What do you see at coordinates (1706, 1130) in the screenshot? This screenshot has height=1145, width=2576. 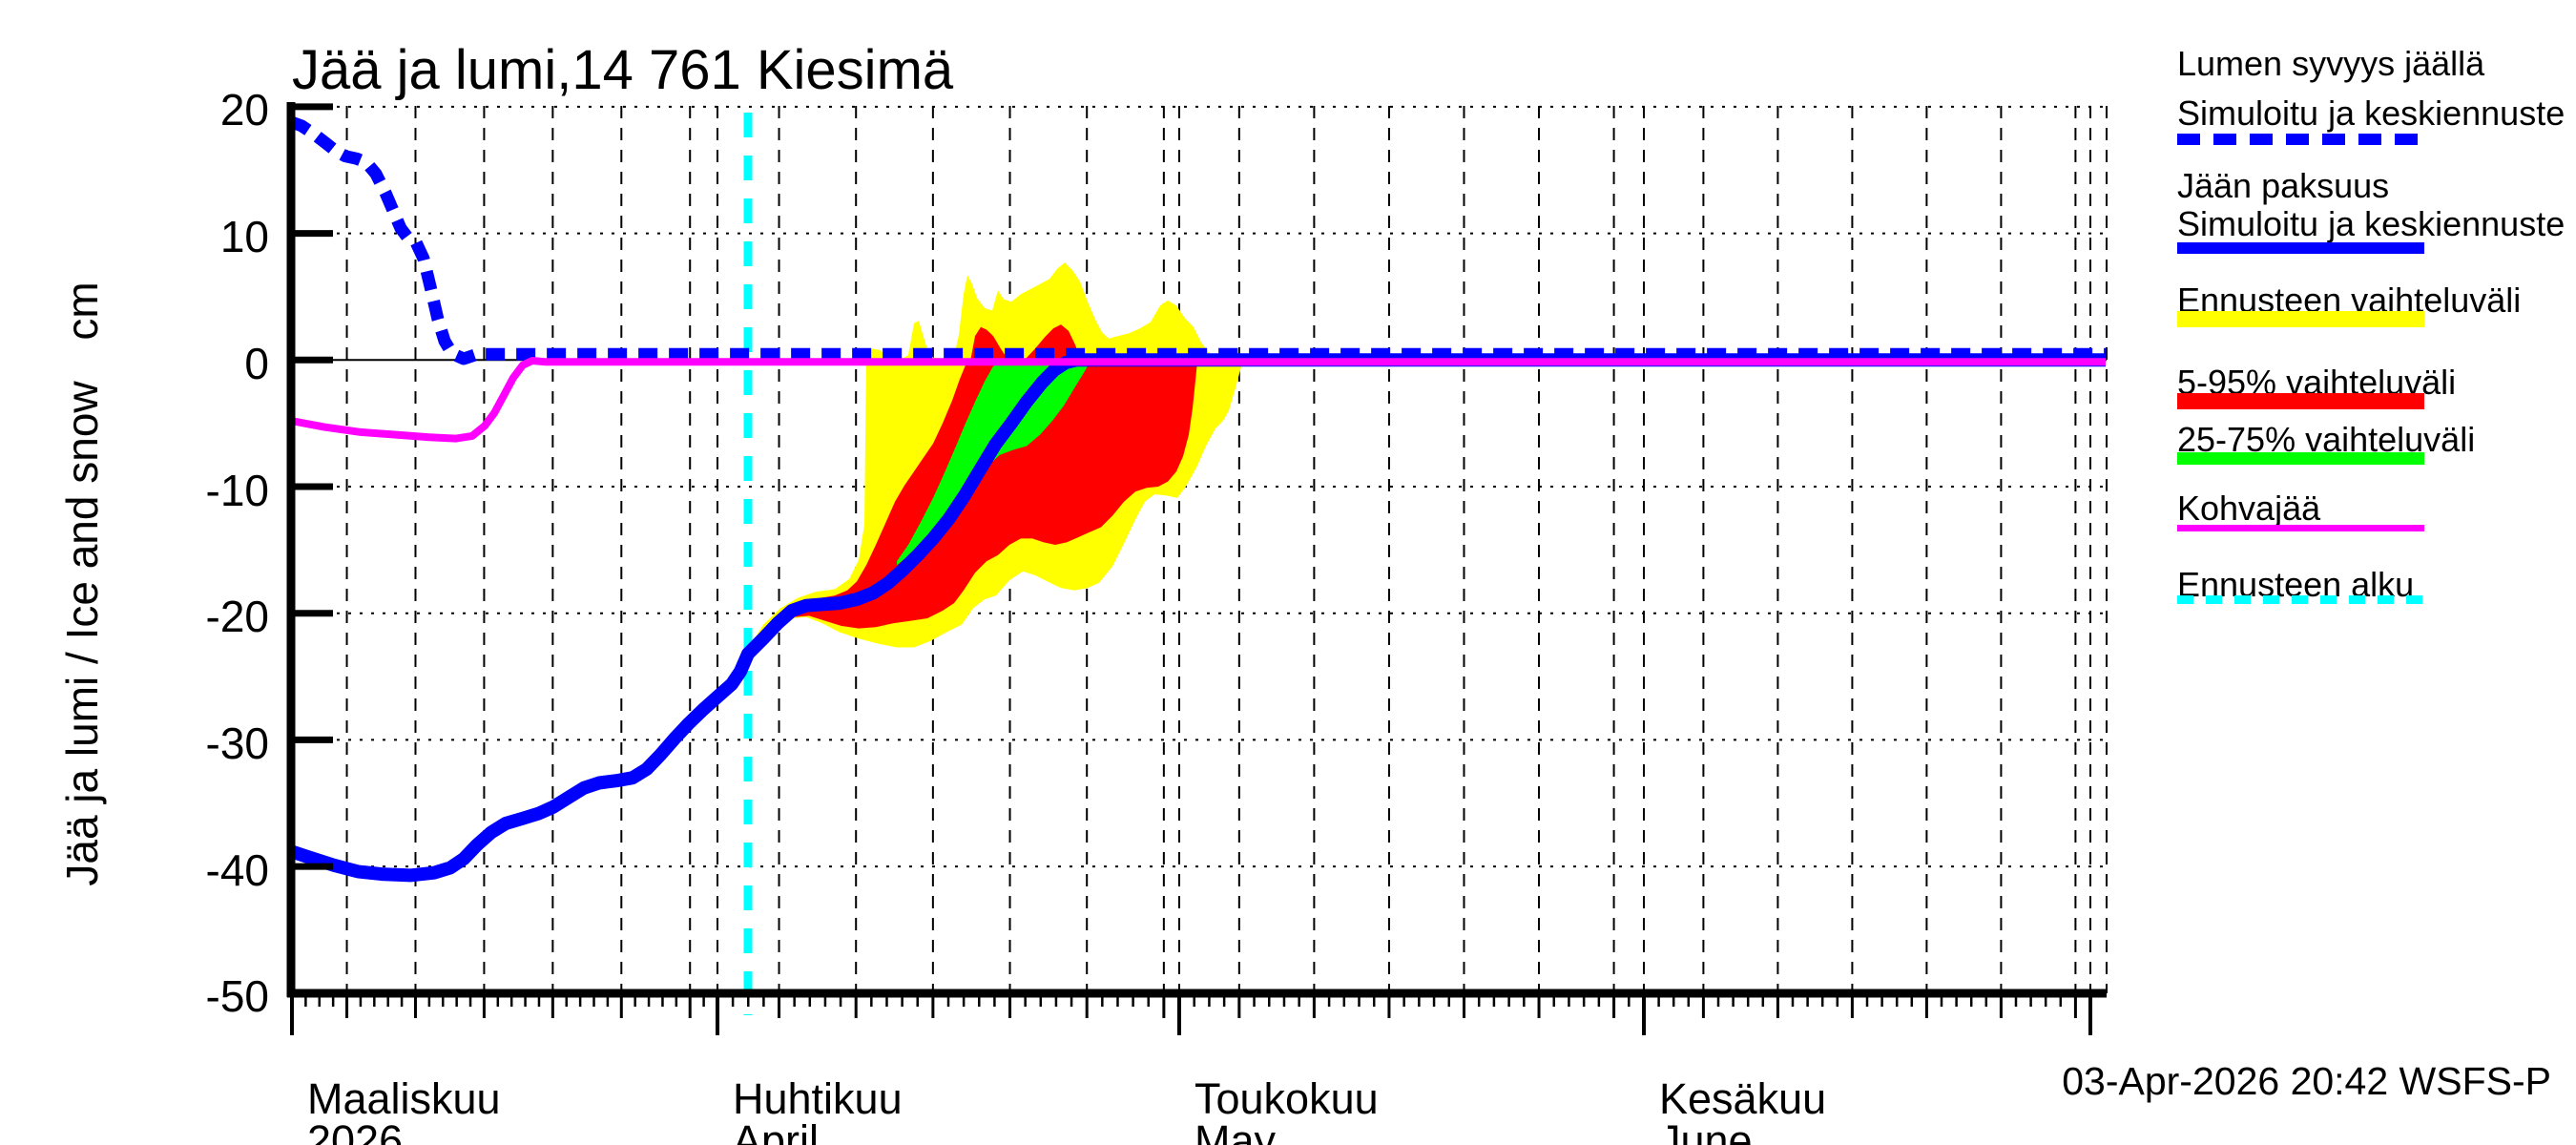 I see `month-label-june-en: June` at bounding box center [1706, 1130].